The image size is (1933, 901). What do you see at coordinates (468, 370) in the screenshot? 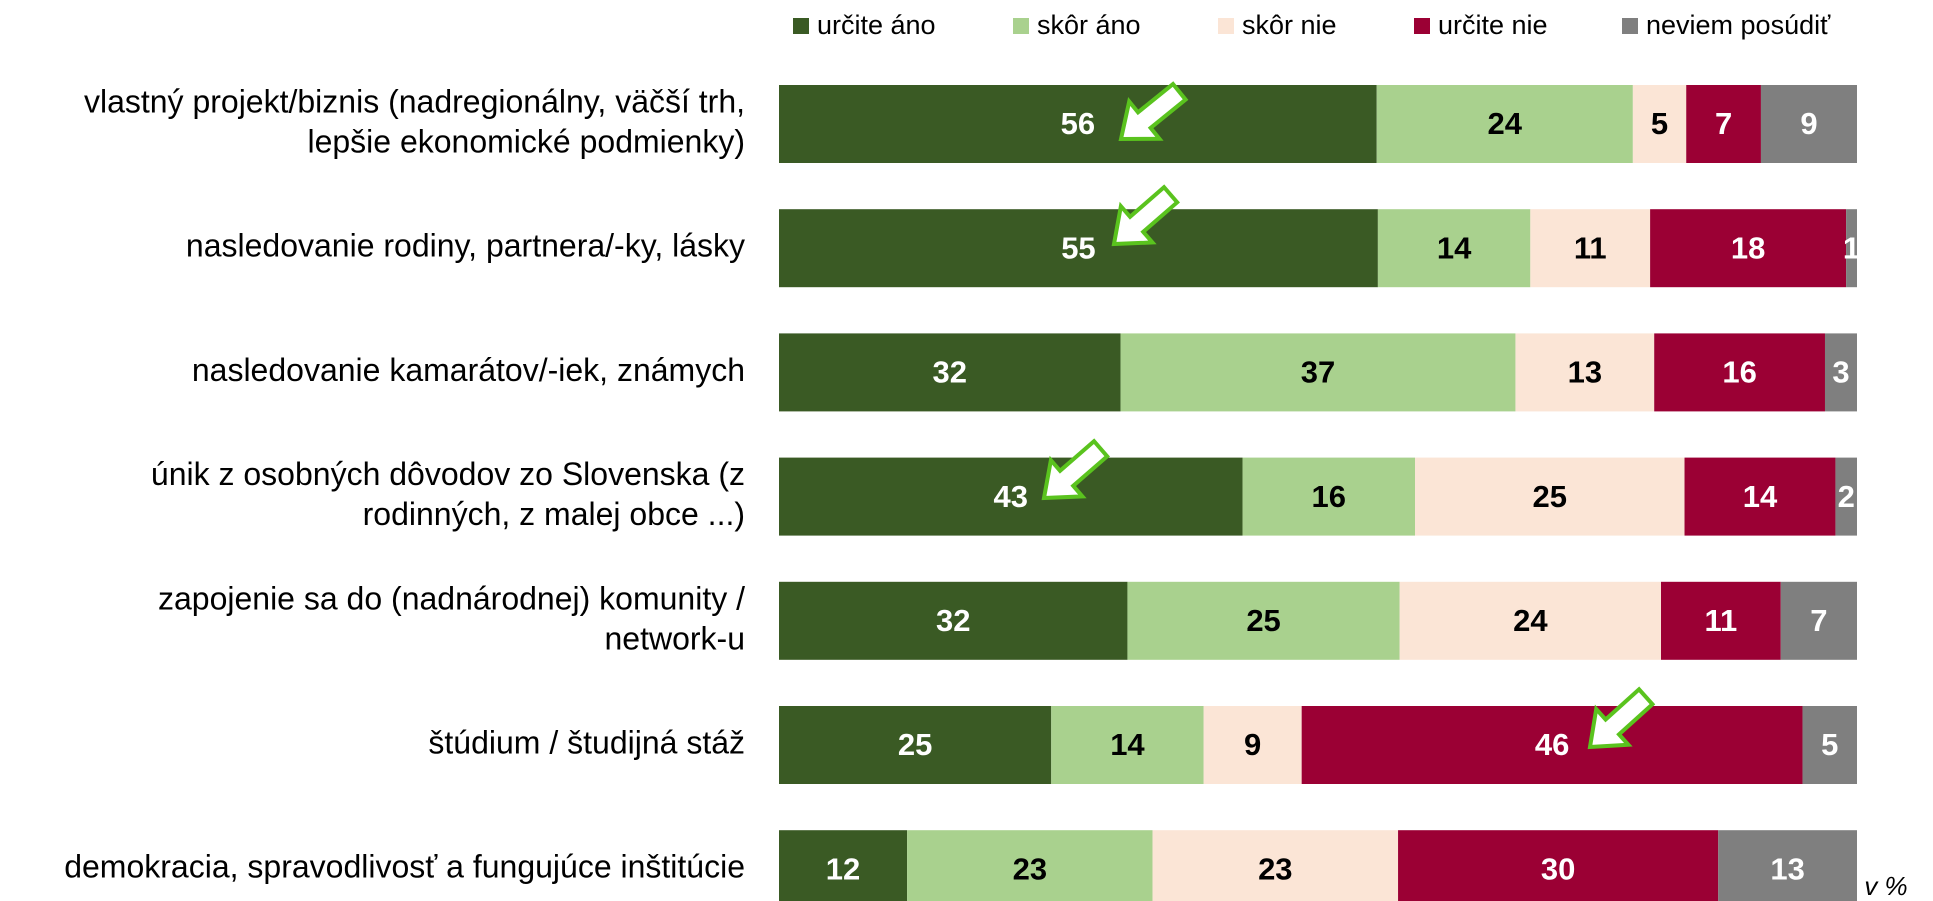
I see `category-label: nasledovanie kamarátov/-iek, známych` at bounding box center [468, 370].